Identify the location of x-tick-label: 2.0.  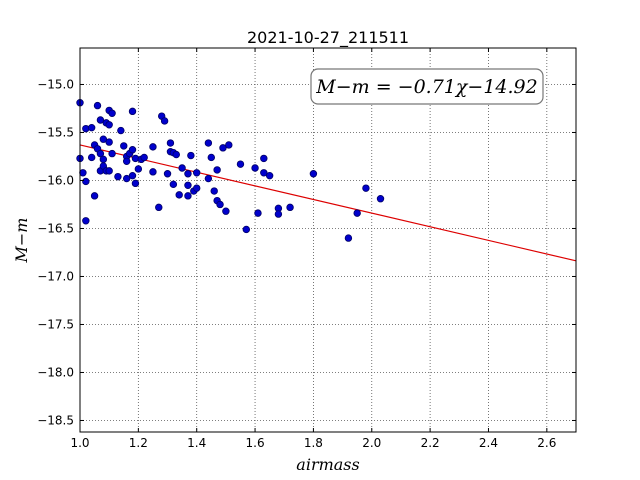
(371, 443).